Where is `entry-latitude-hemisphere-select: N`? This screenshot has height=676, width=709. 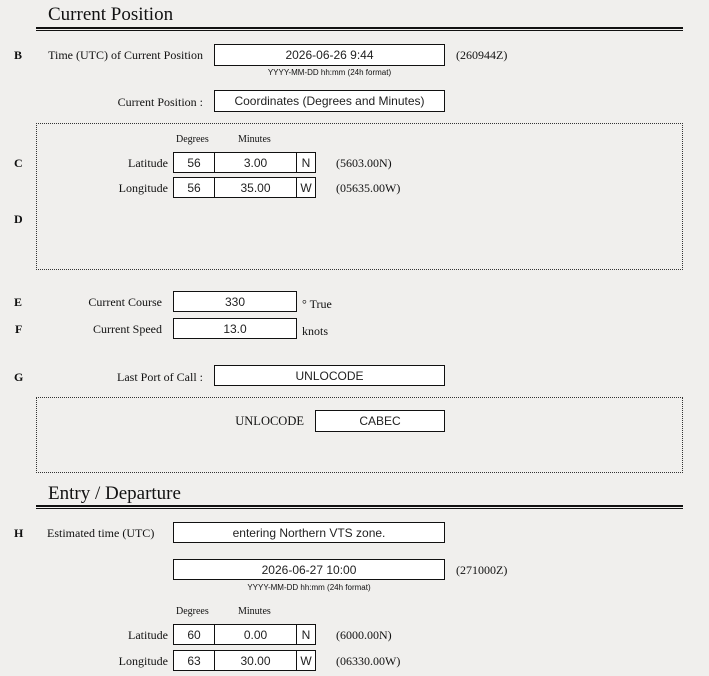
entry-latitude-hemisphere-select: N is located at coordinates (306, 634).